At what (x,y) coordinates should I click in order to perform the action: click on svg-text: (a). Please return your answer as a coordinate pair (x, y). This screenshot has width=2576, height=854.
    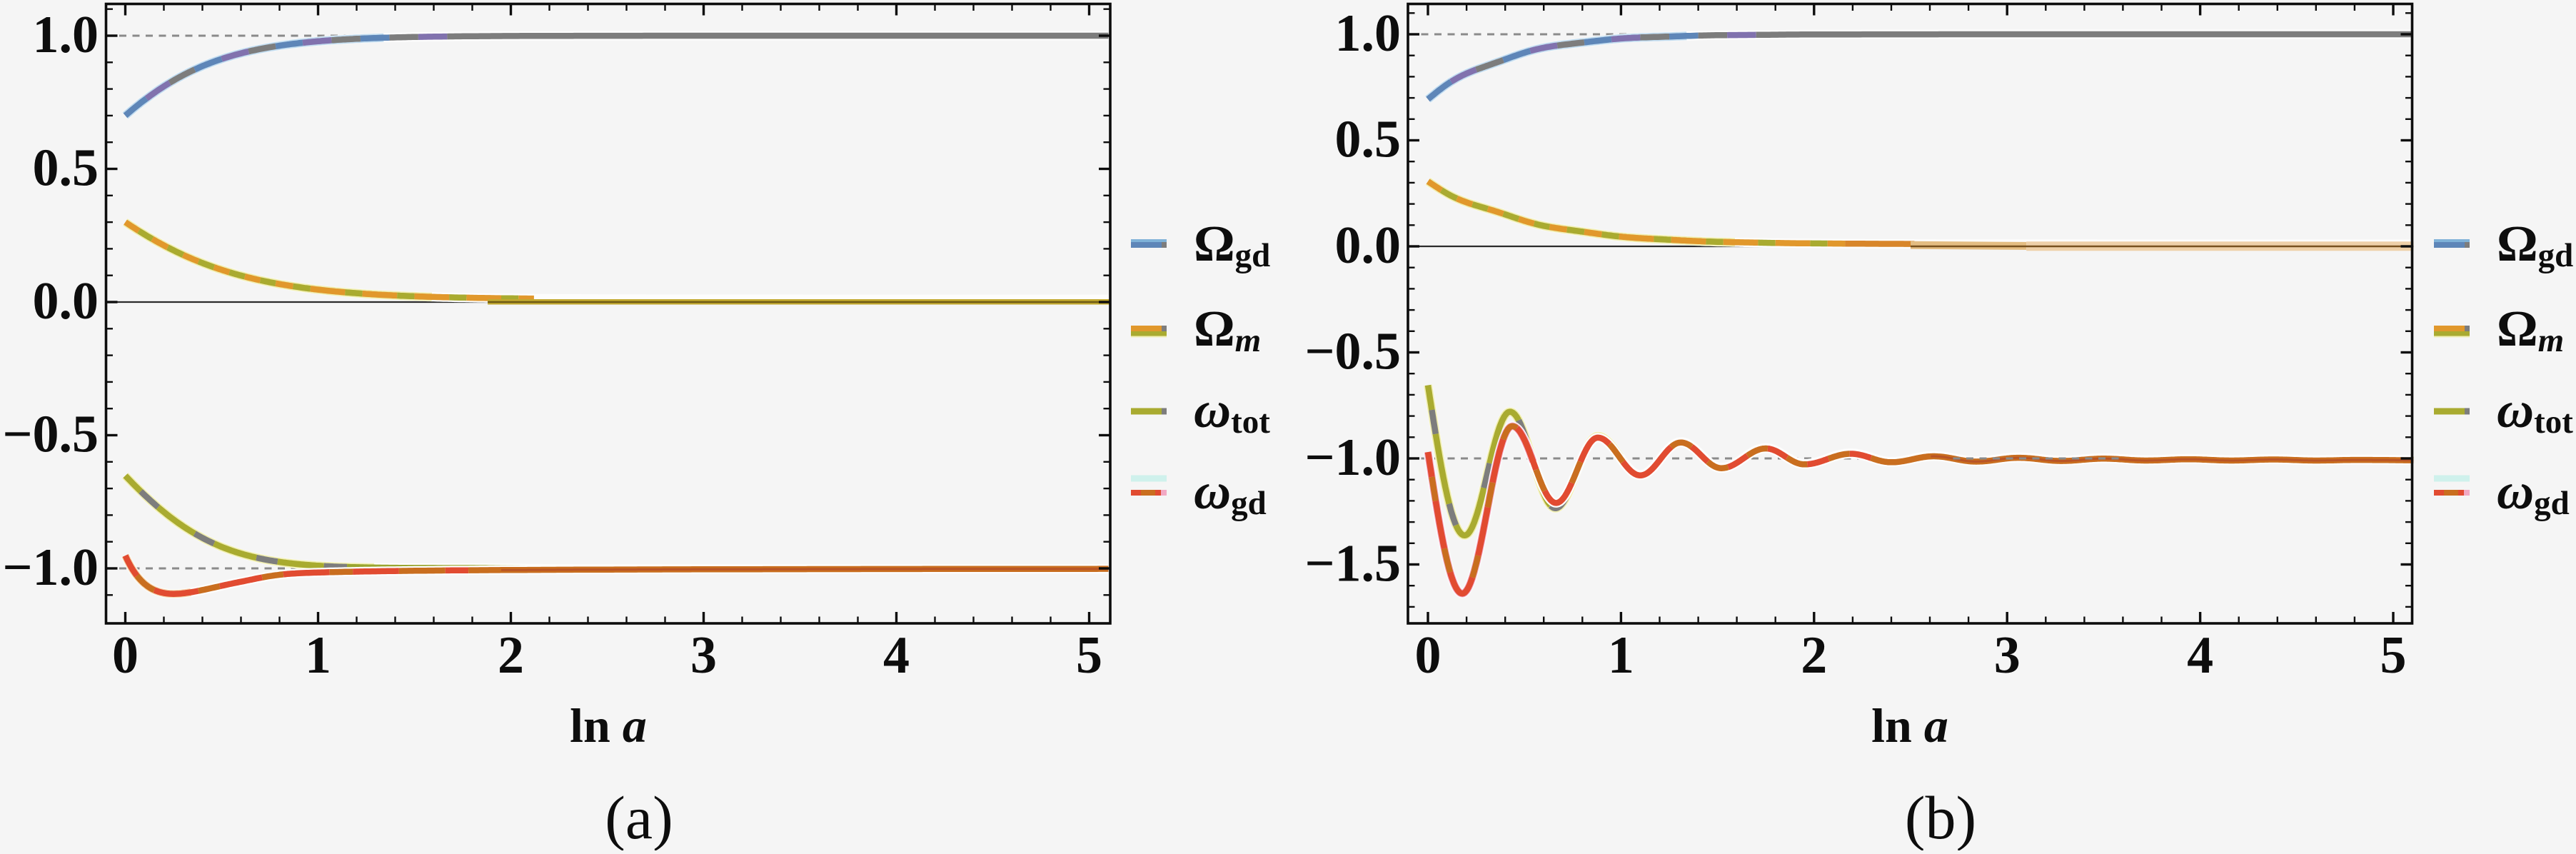
    Looking at the image, I should click on (639, 816).